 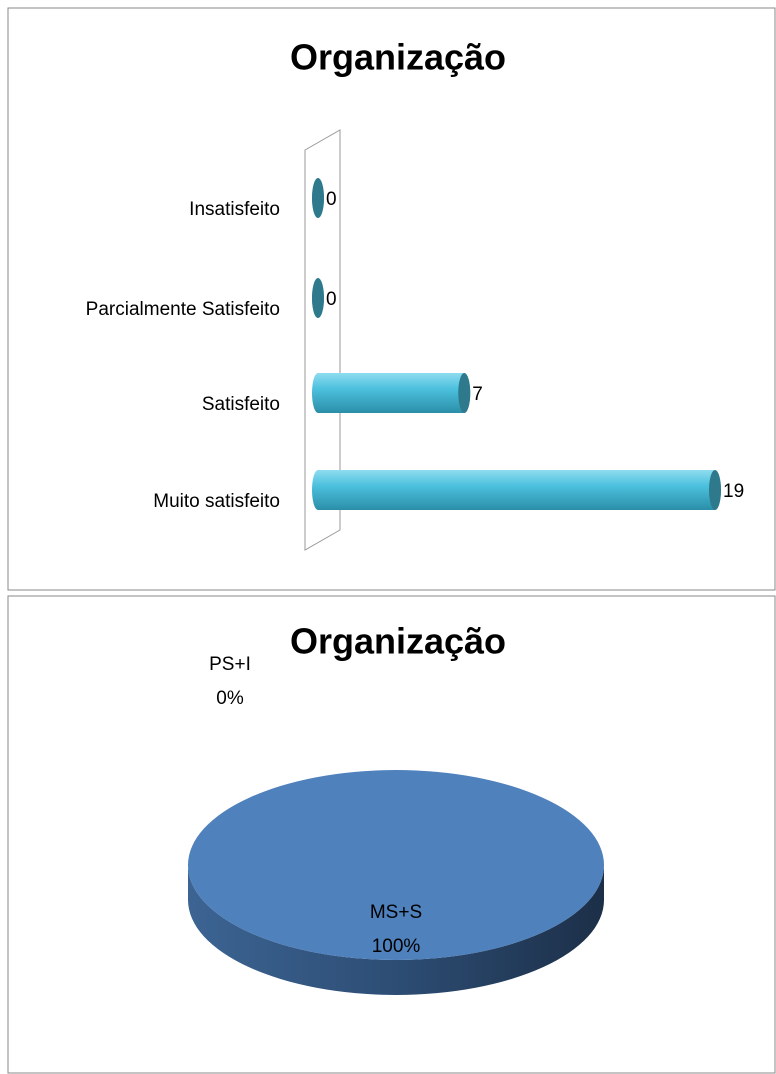 What do you see at coordinates (477, 394) in the screenshot?
I see `data-label: 7` at bounding box center [477, 394].